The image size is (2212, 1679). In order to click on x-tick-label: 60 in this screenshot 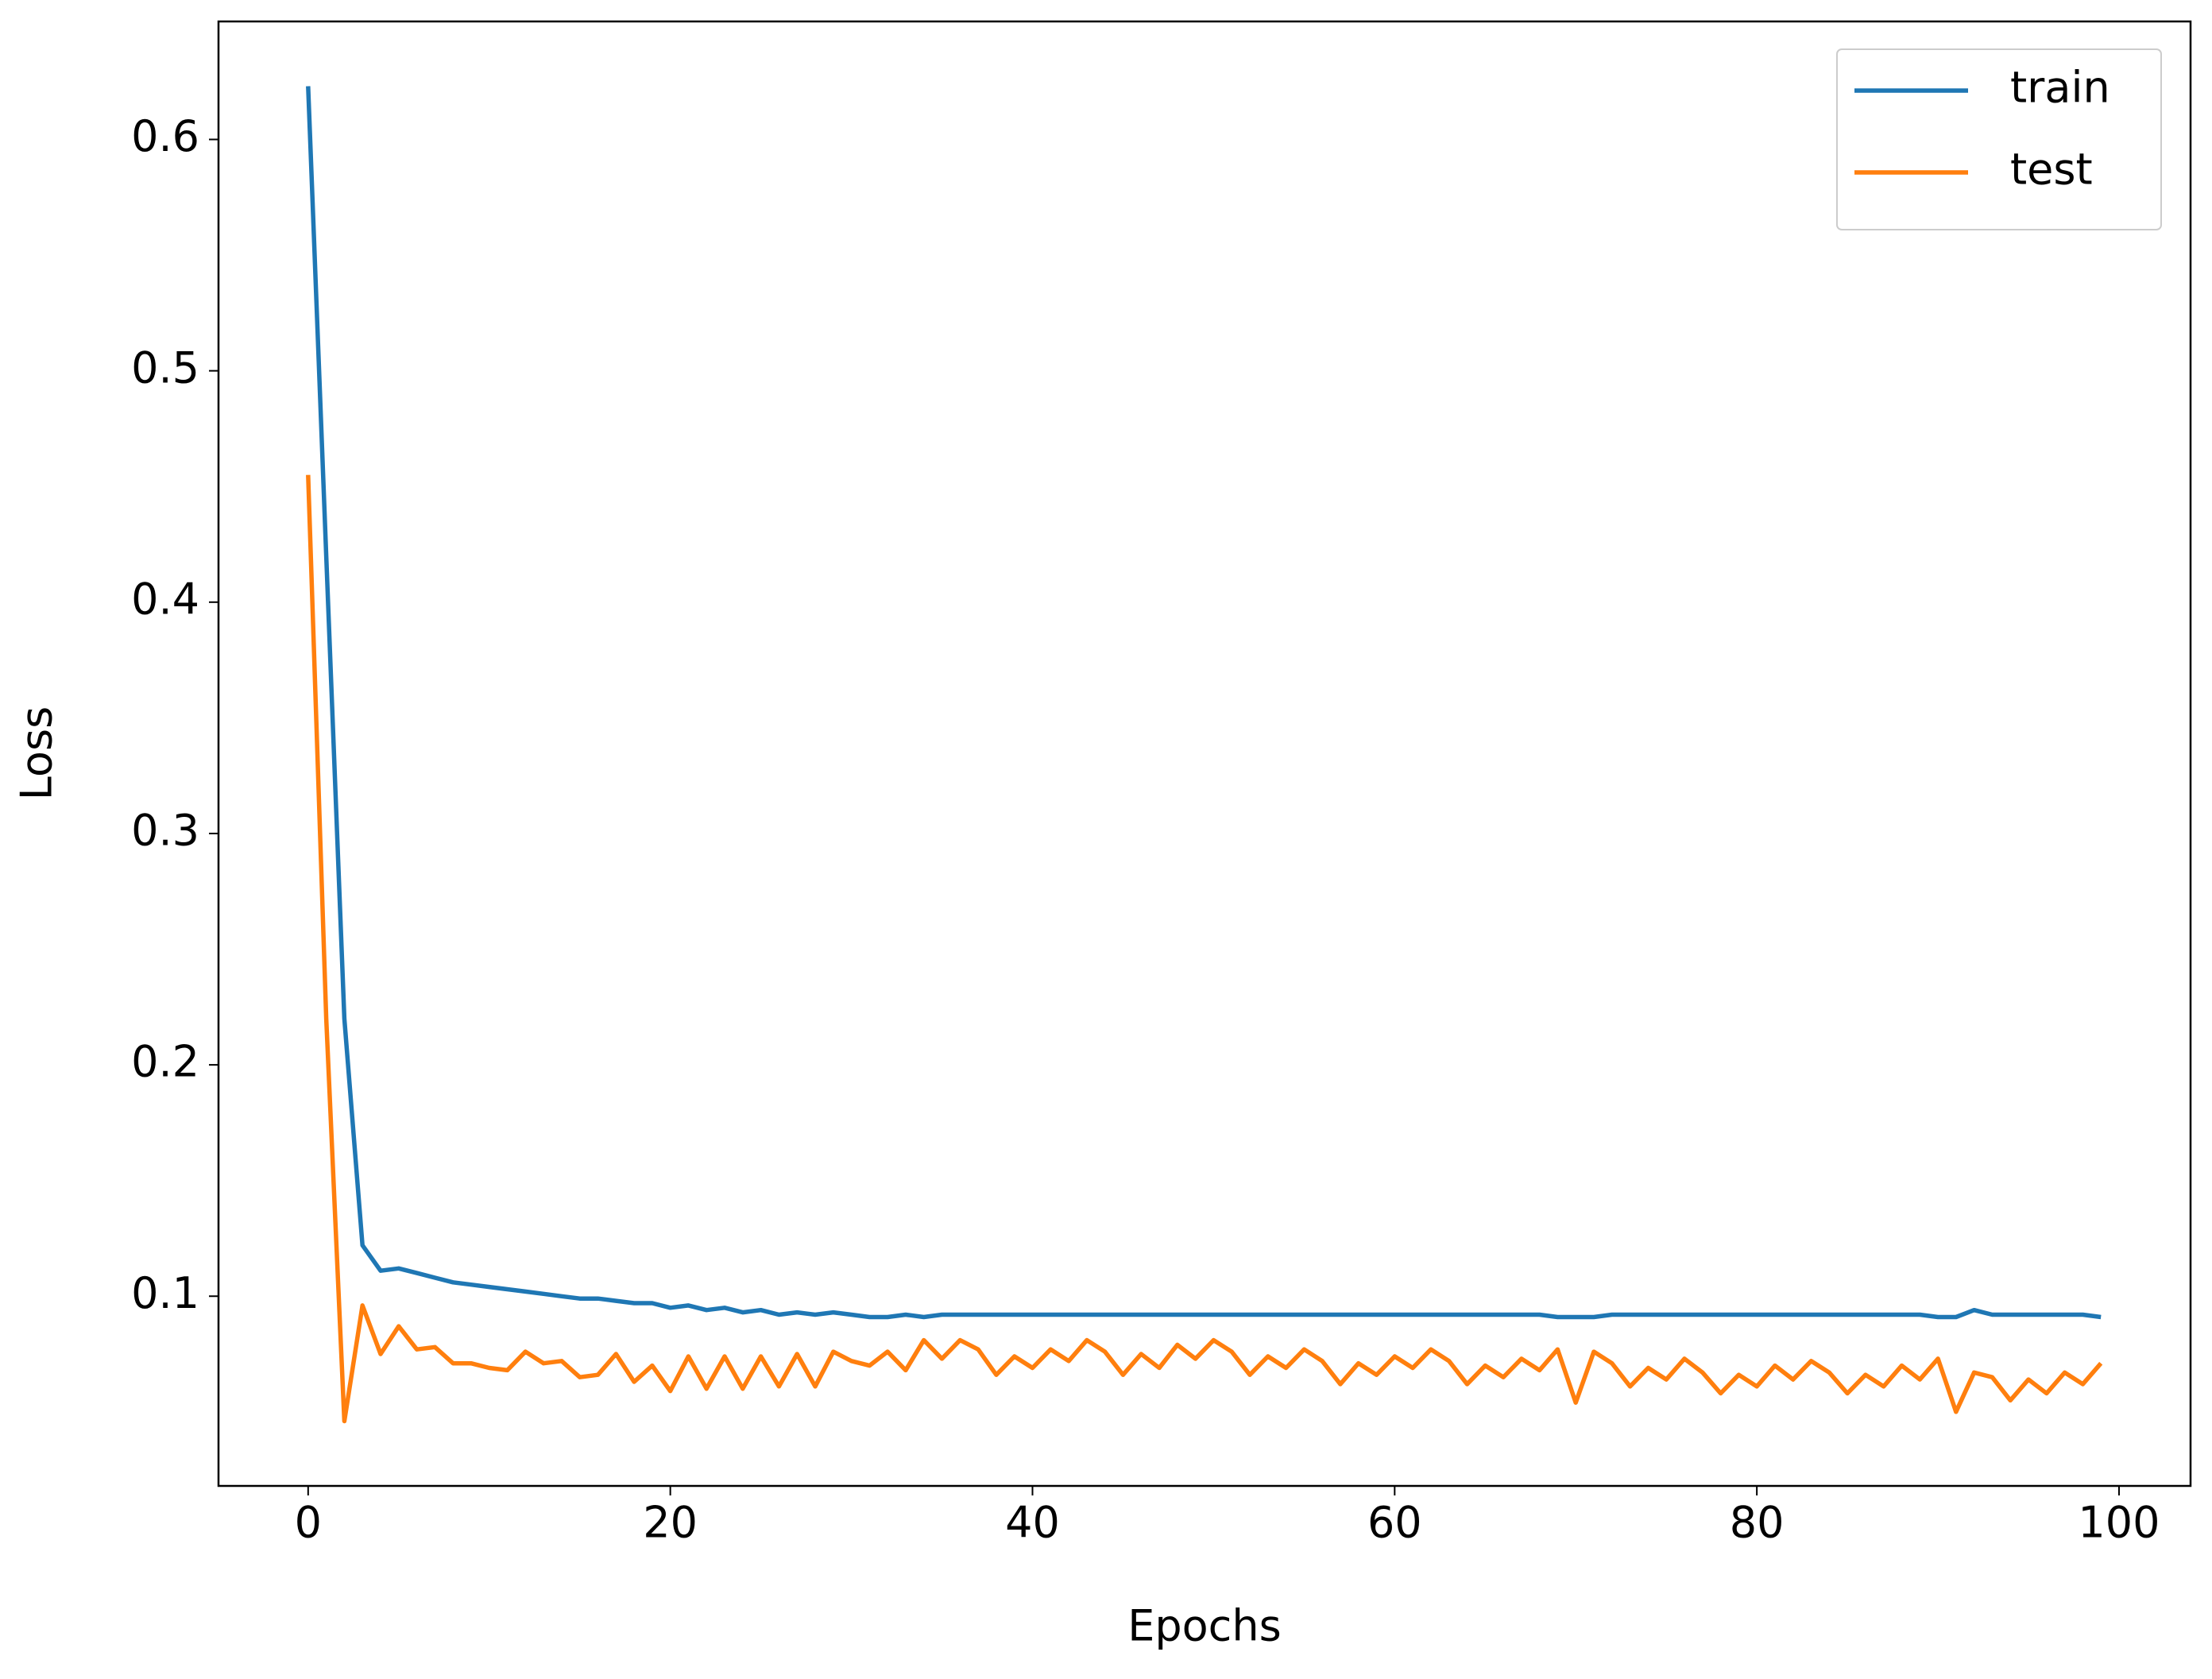, I will do `click(1394, 1523)`.